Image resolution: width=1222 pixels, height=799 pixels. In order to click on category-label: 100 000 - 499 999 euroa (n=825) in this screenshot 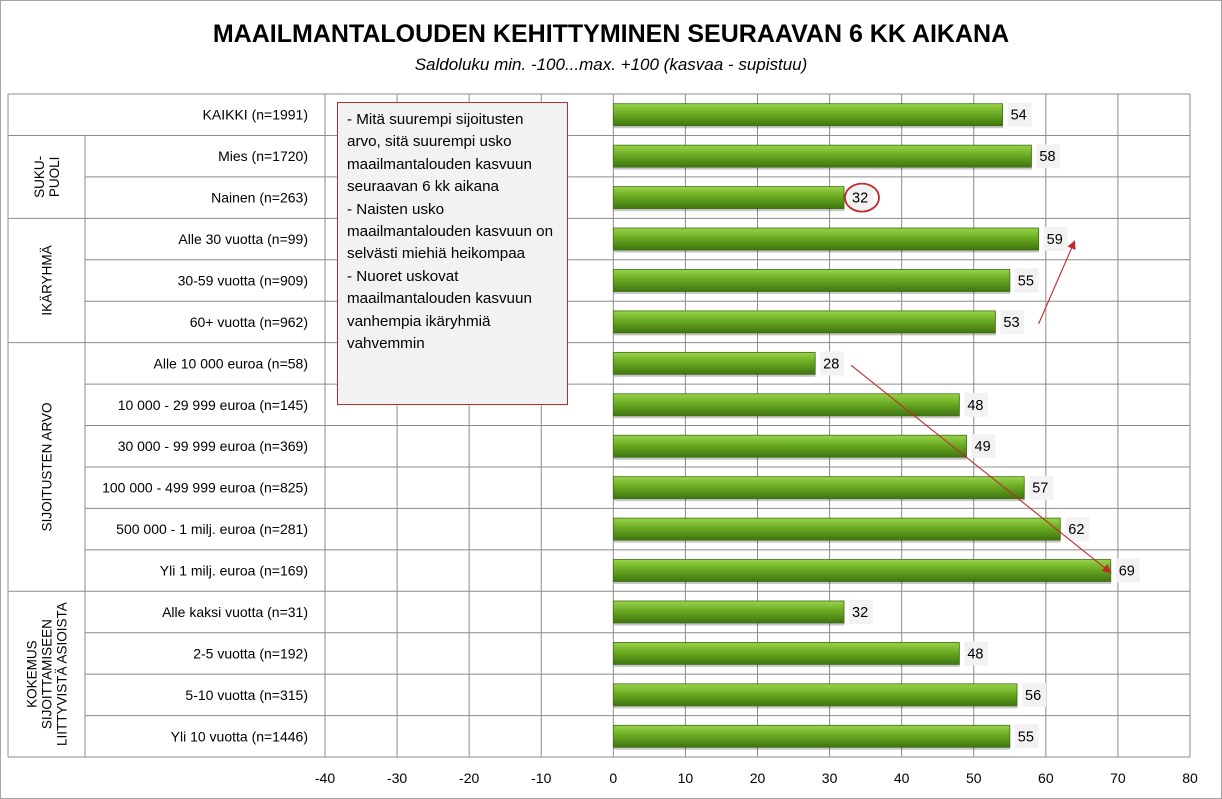, I will do `click(205, 488)`.